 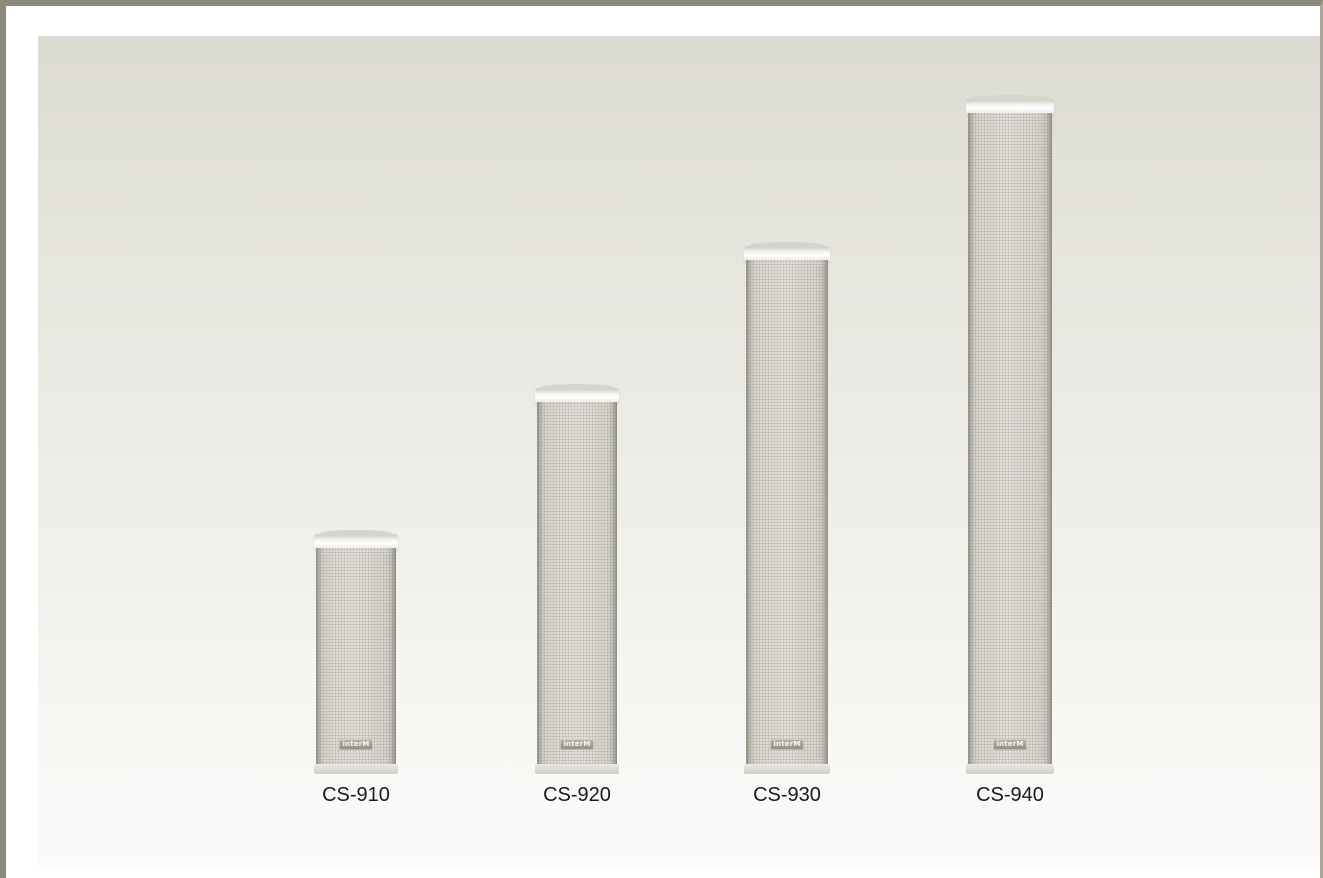 I want to click on model-label-cs-920: CS-920, so click(x=577, y=795).